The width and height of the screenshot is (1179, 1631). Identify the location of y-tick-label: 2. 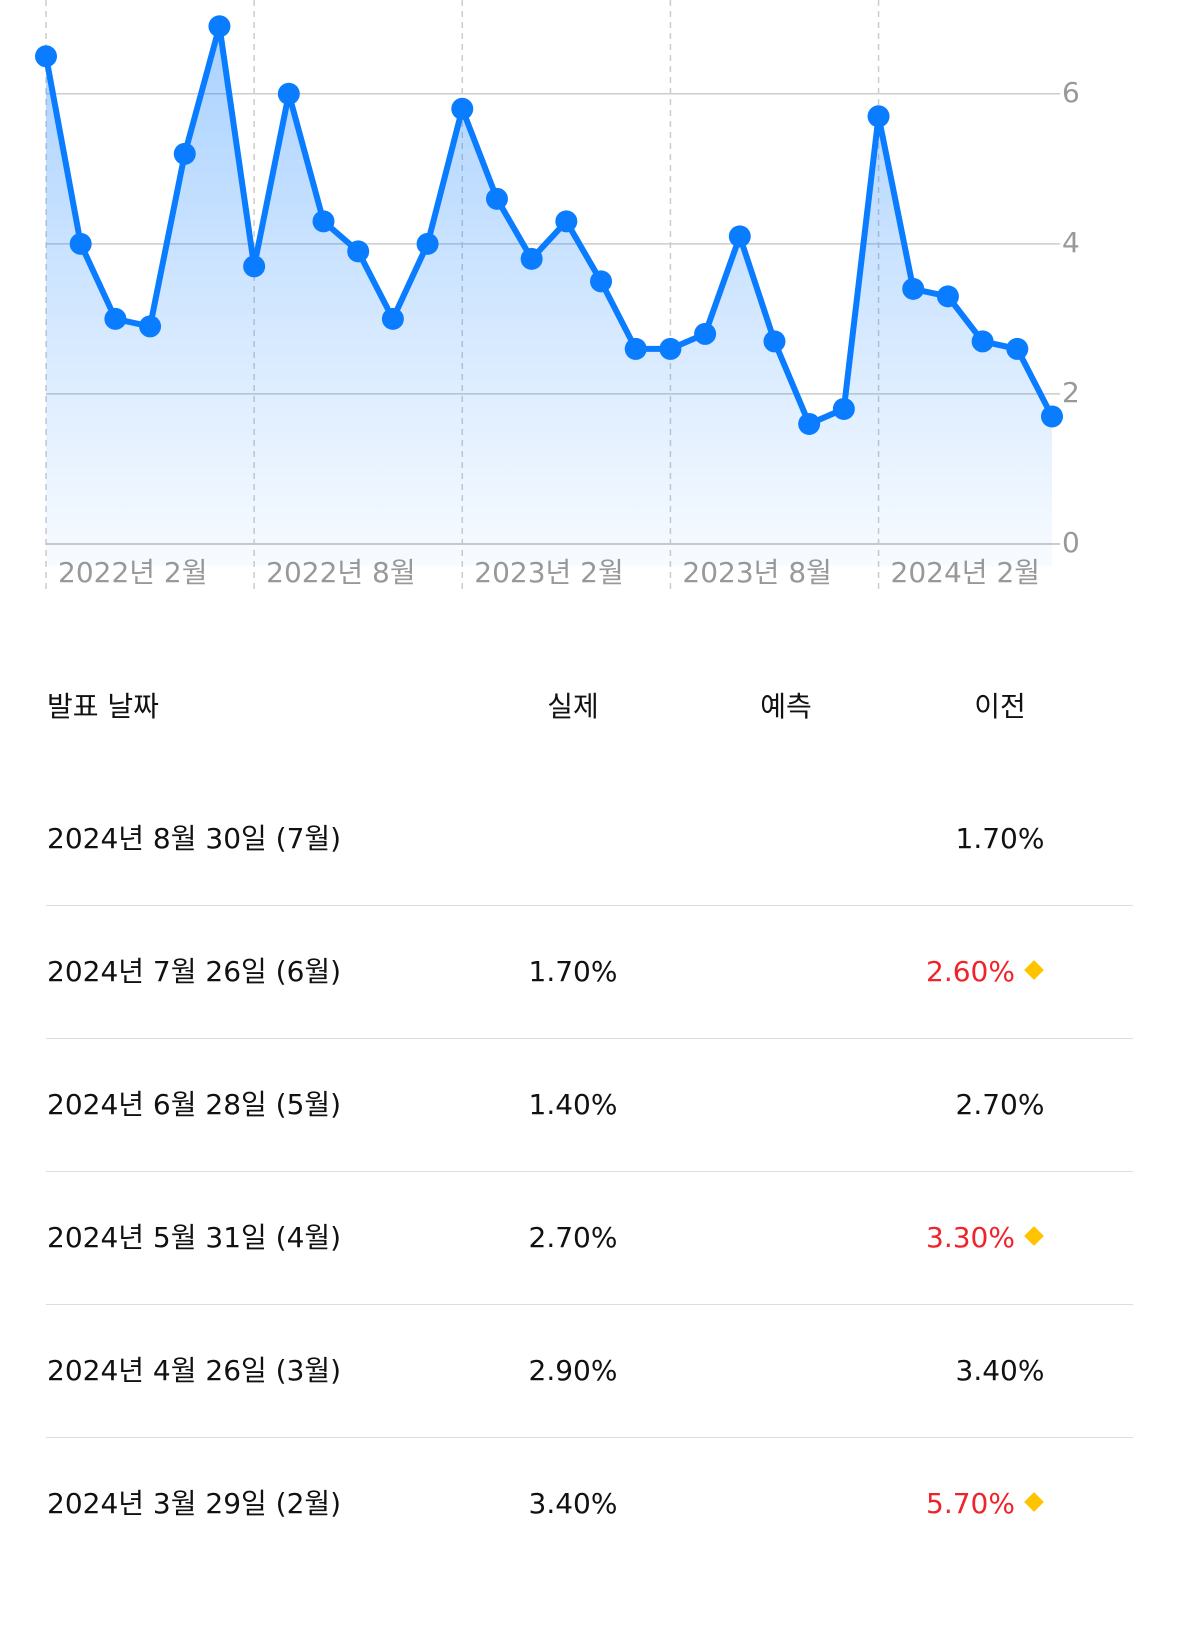
(1071, 392).